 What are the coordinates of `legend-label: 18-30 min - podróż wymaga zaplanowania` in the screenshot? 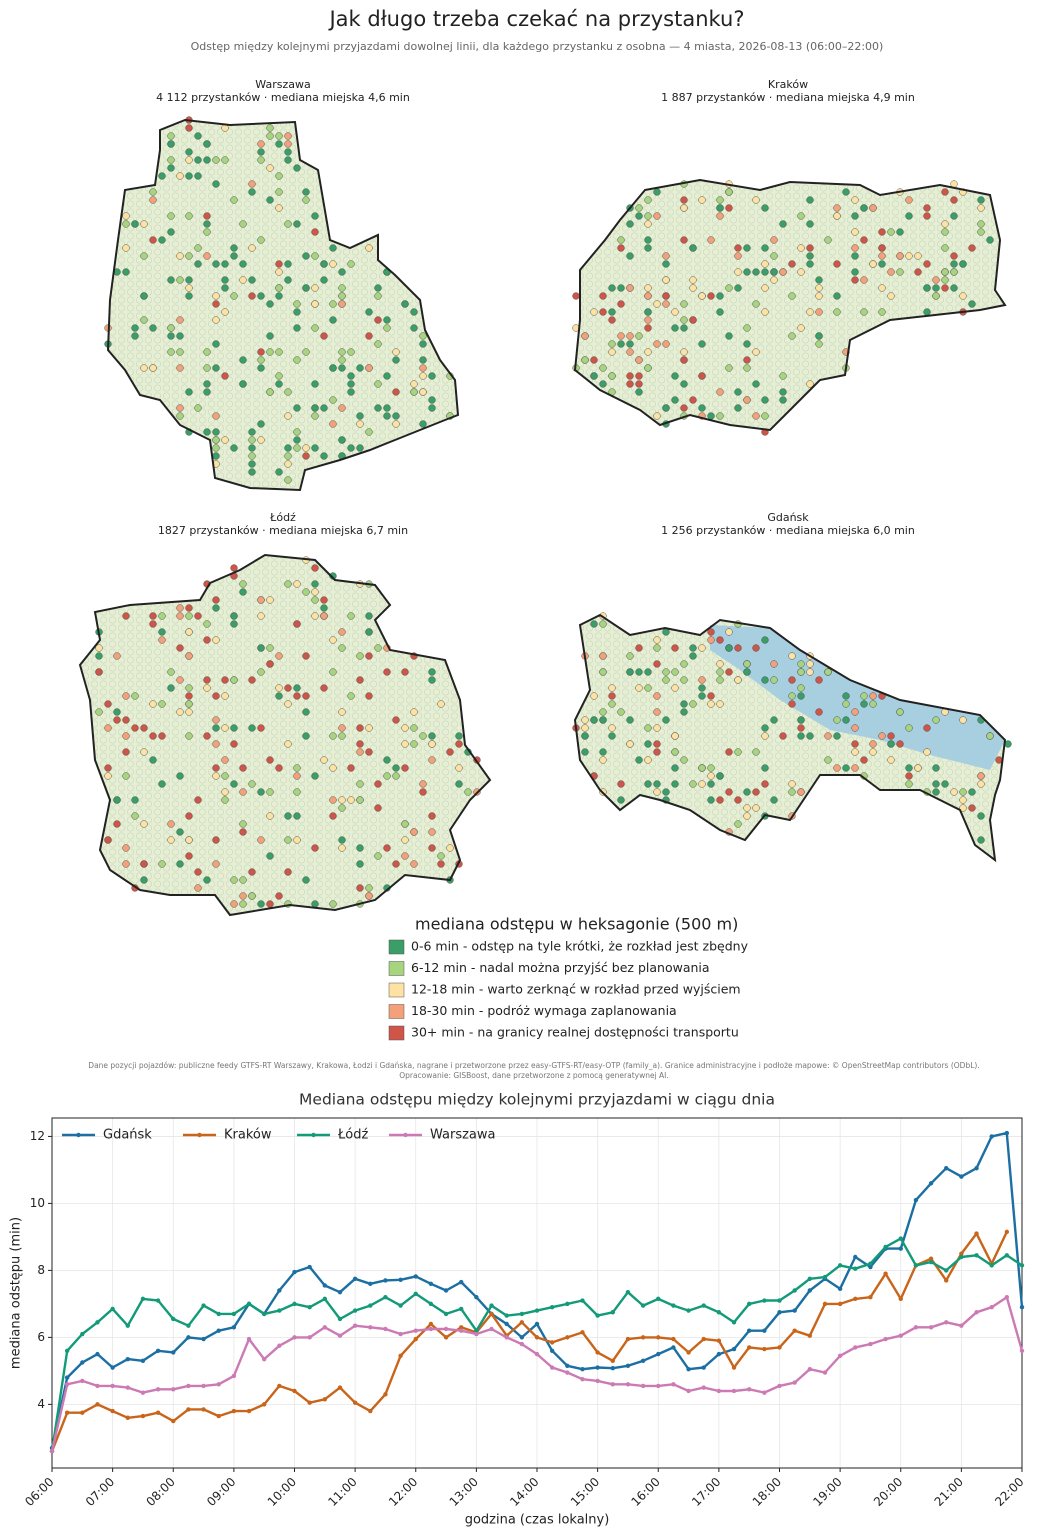 It's located at (544, 1010).